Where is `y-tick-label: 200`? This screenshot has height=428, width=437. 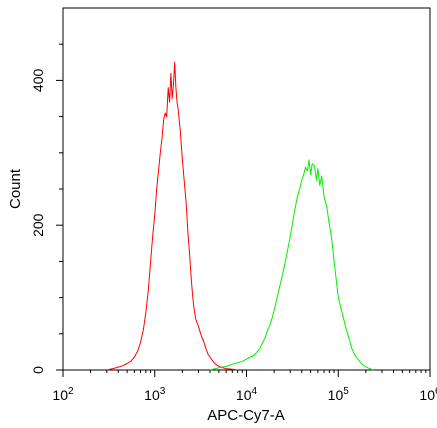 y-tick-label: 200 is located at coordinates (38, 225).